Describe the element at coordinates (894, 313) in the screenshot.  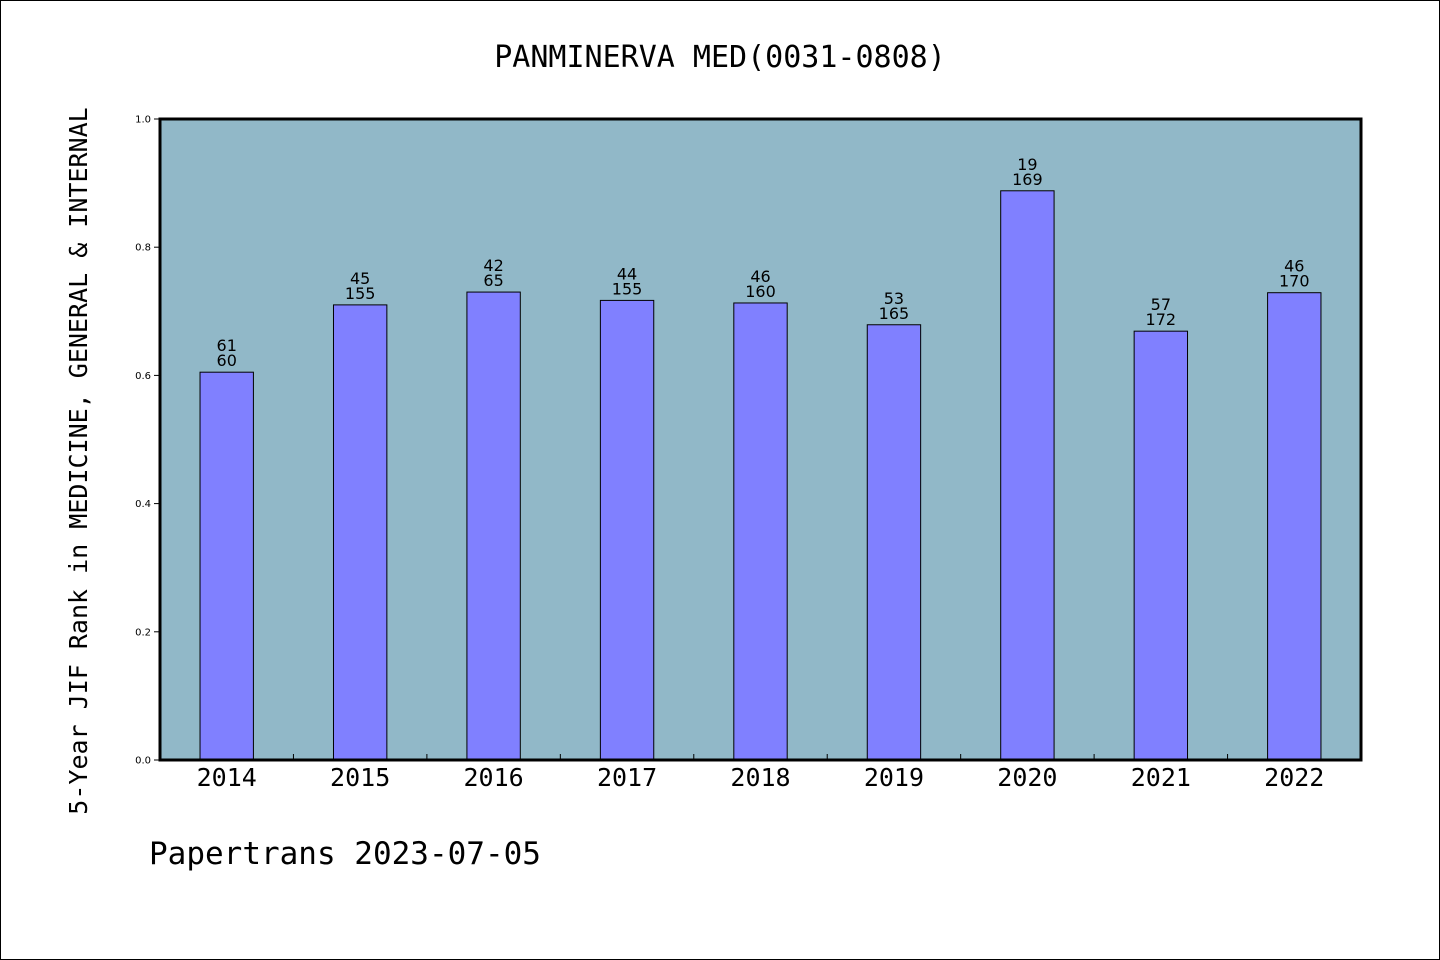
I see `bar-label-total-2019: 165` at that location.